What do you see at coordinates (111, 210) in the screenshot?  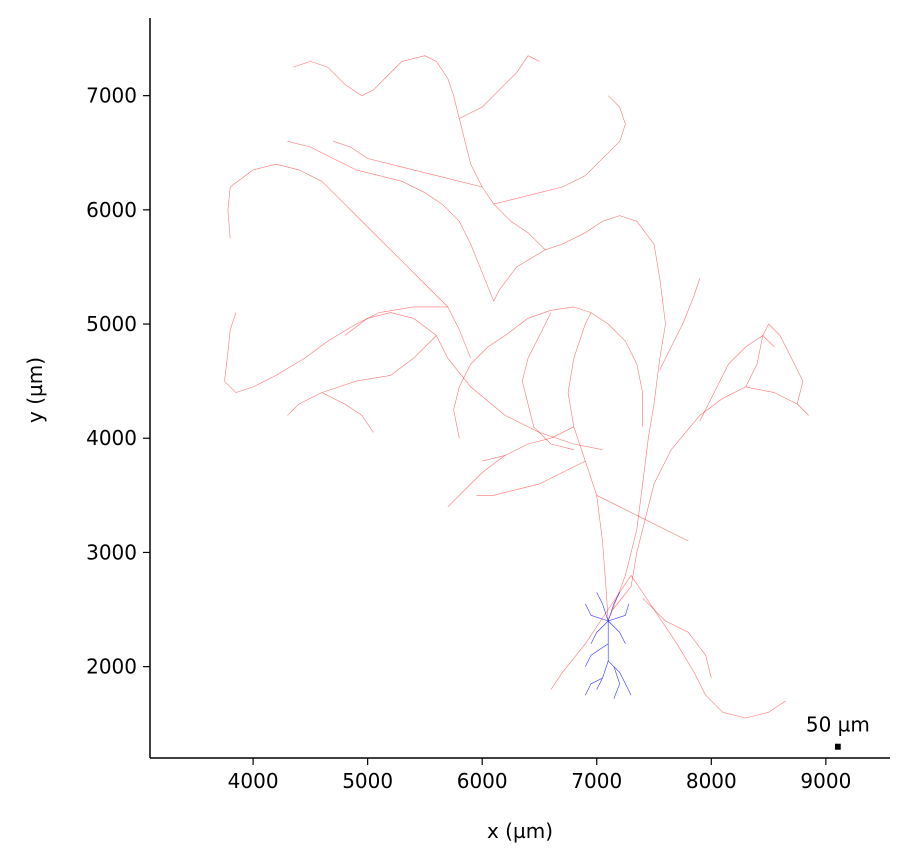 I see `y-tick-label: 6000` at bounding box center [111, 210].